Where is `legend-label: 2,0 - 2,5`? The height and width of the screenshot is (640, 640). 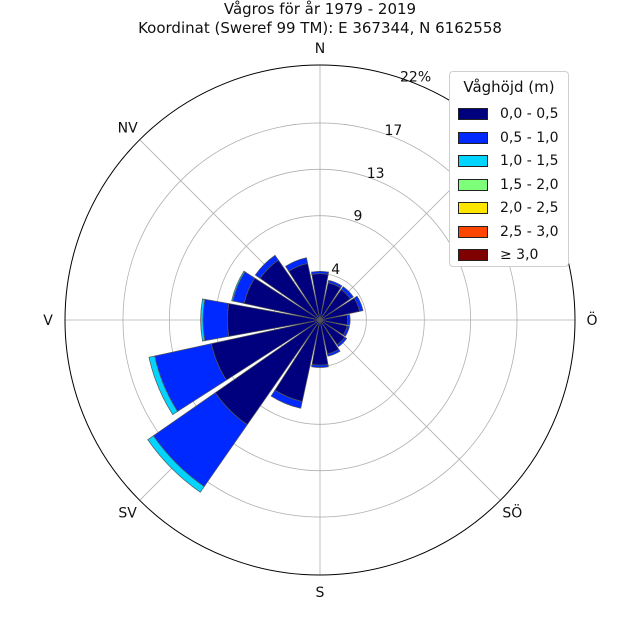 legend-label: 2,0 - 2,5 is located at coordinates (529, 208).